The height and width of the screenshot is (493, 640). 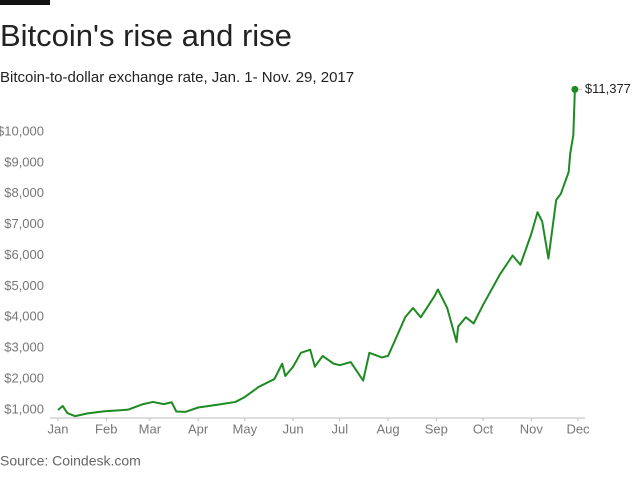 I want to click on x-tick-label: Oct, so click(x=483, y=428).